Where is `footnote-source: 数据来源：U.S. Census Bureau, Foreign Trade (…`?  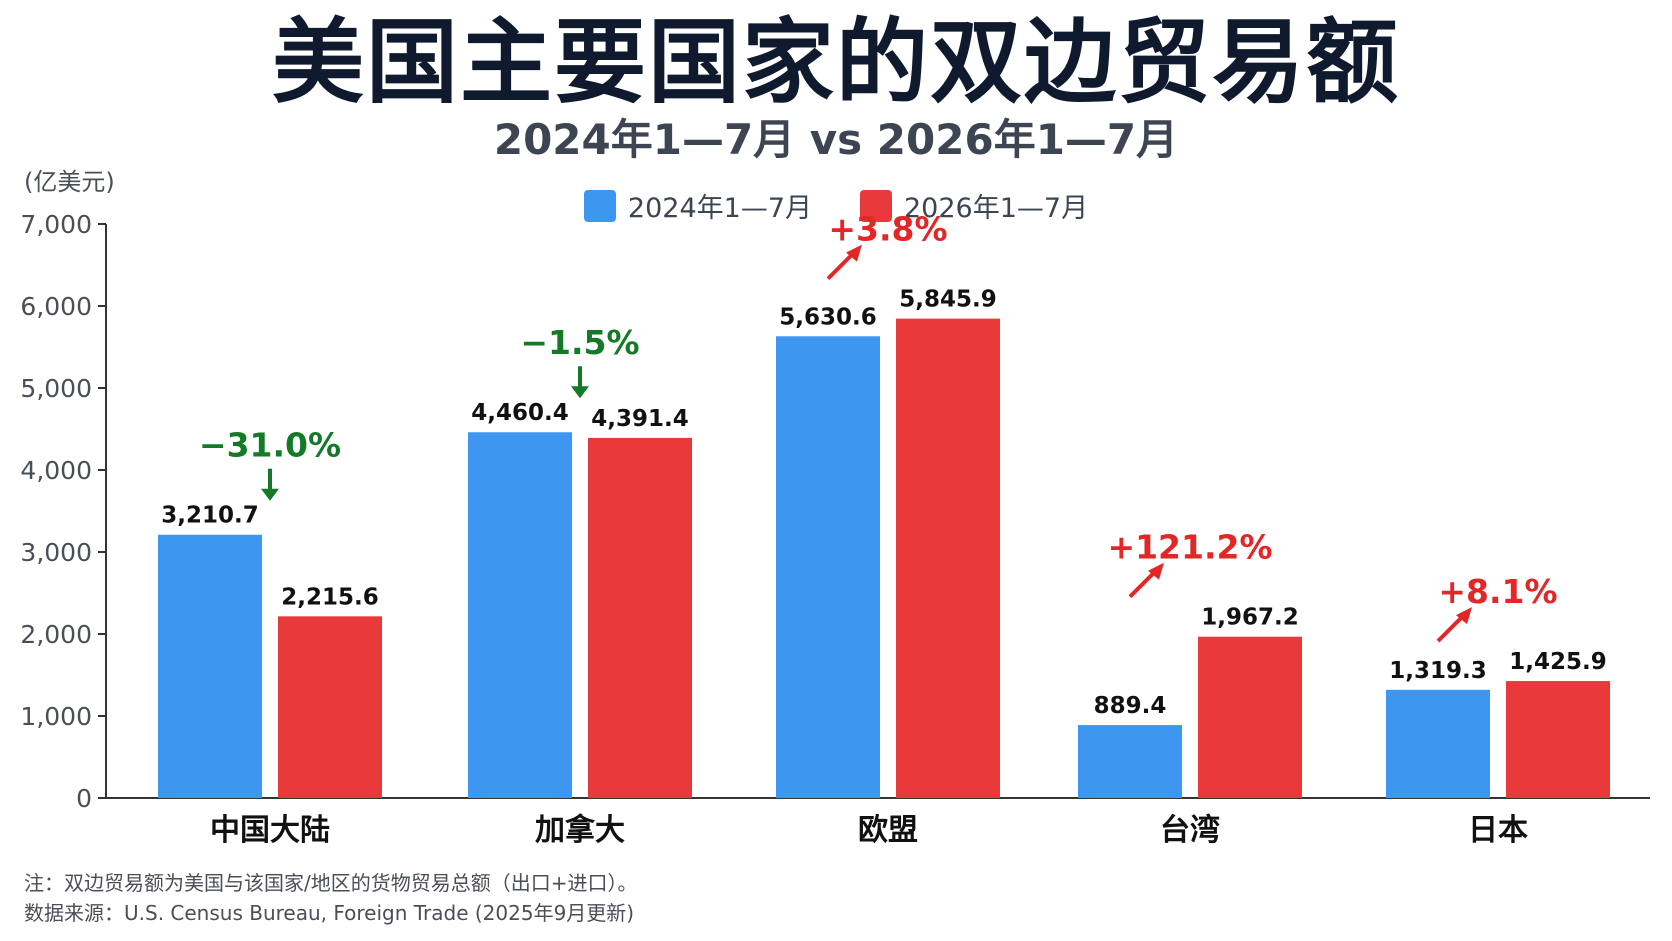
footnote-source: 数据来源：U.S. Census Bureau, Foreign Trade (… is located at coordinates (329, 913).